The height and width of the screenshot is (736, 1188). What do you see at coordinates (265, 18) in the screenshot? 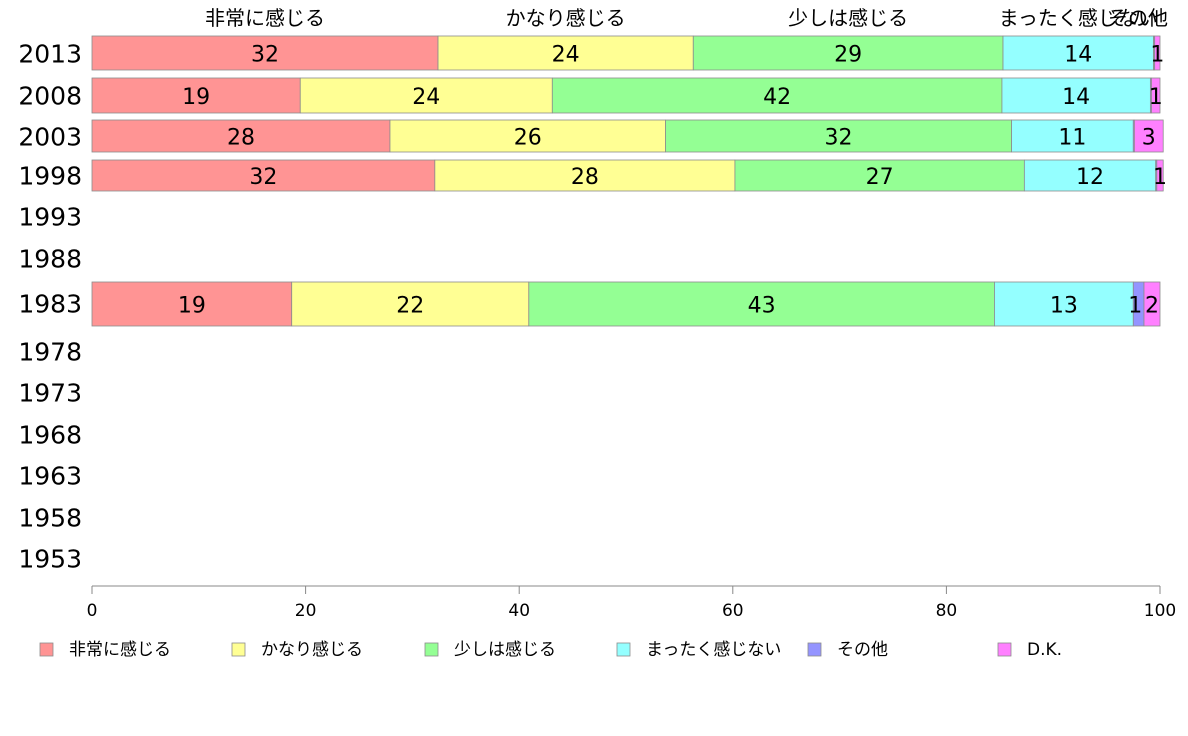
I see `top-label-0: 非常に感じる` at bounding box center [265, 18].